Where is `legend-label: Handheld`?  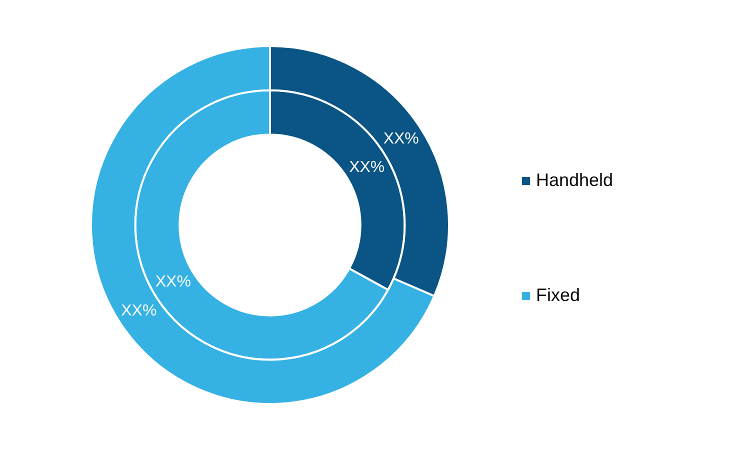
legend-label: Handheld is located at coordinates (575, 180).